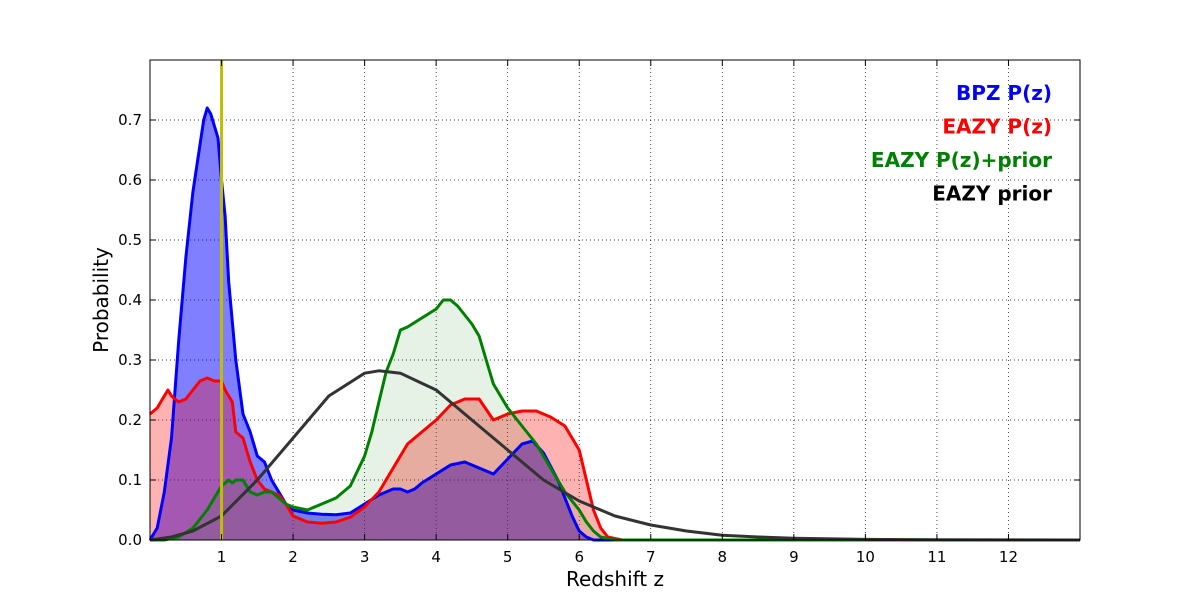  Describe the element at coordinates (508, 557) in the screenshot. I see `x-tick-label: 5` at that location.